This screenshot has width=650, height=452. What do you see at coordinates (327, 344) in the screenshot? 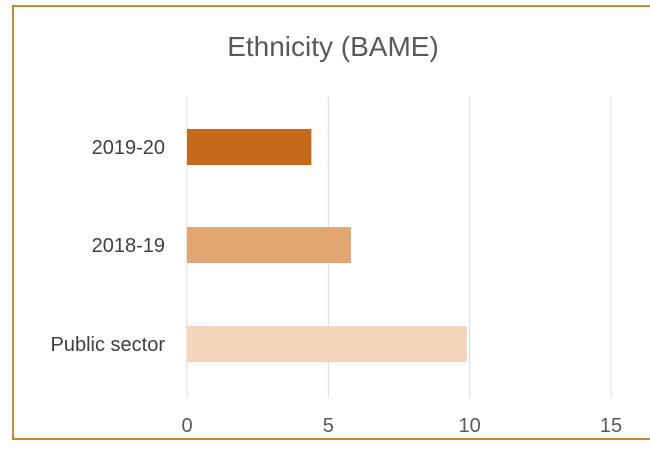
I see `bar-public-sector` at bounding box center [327, 344].